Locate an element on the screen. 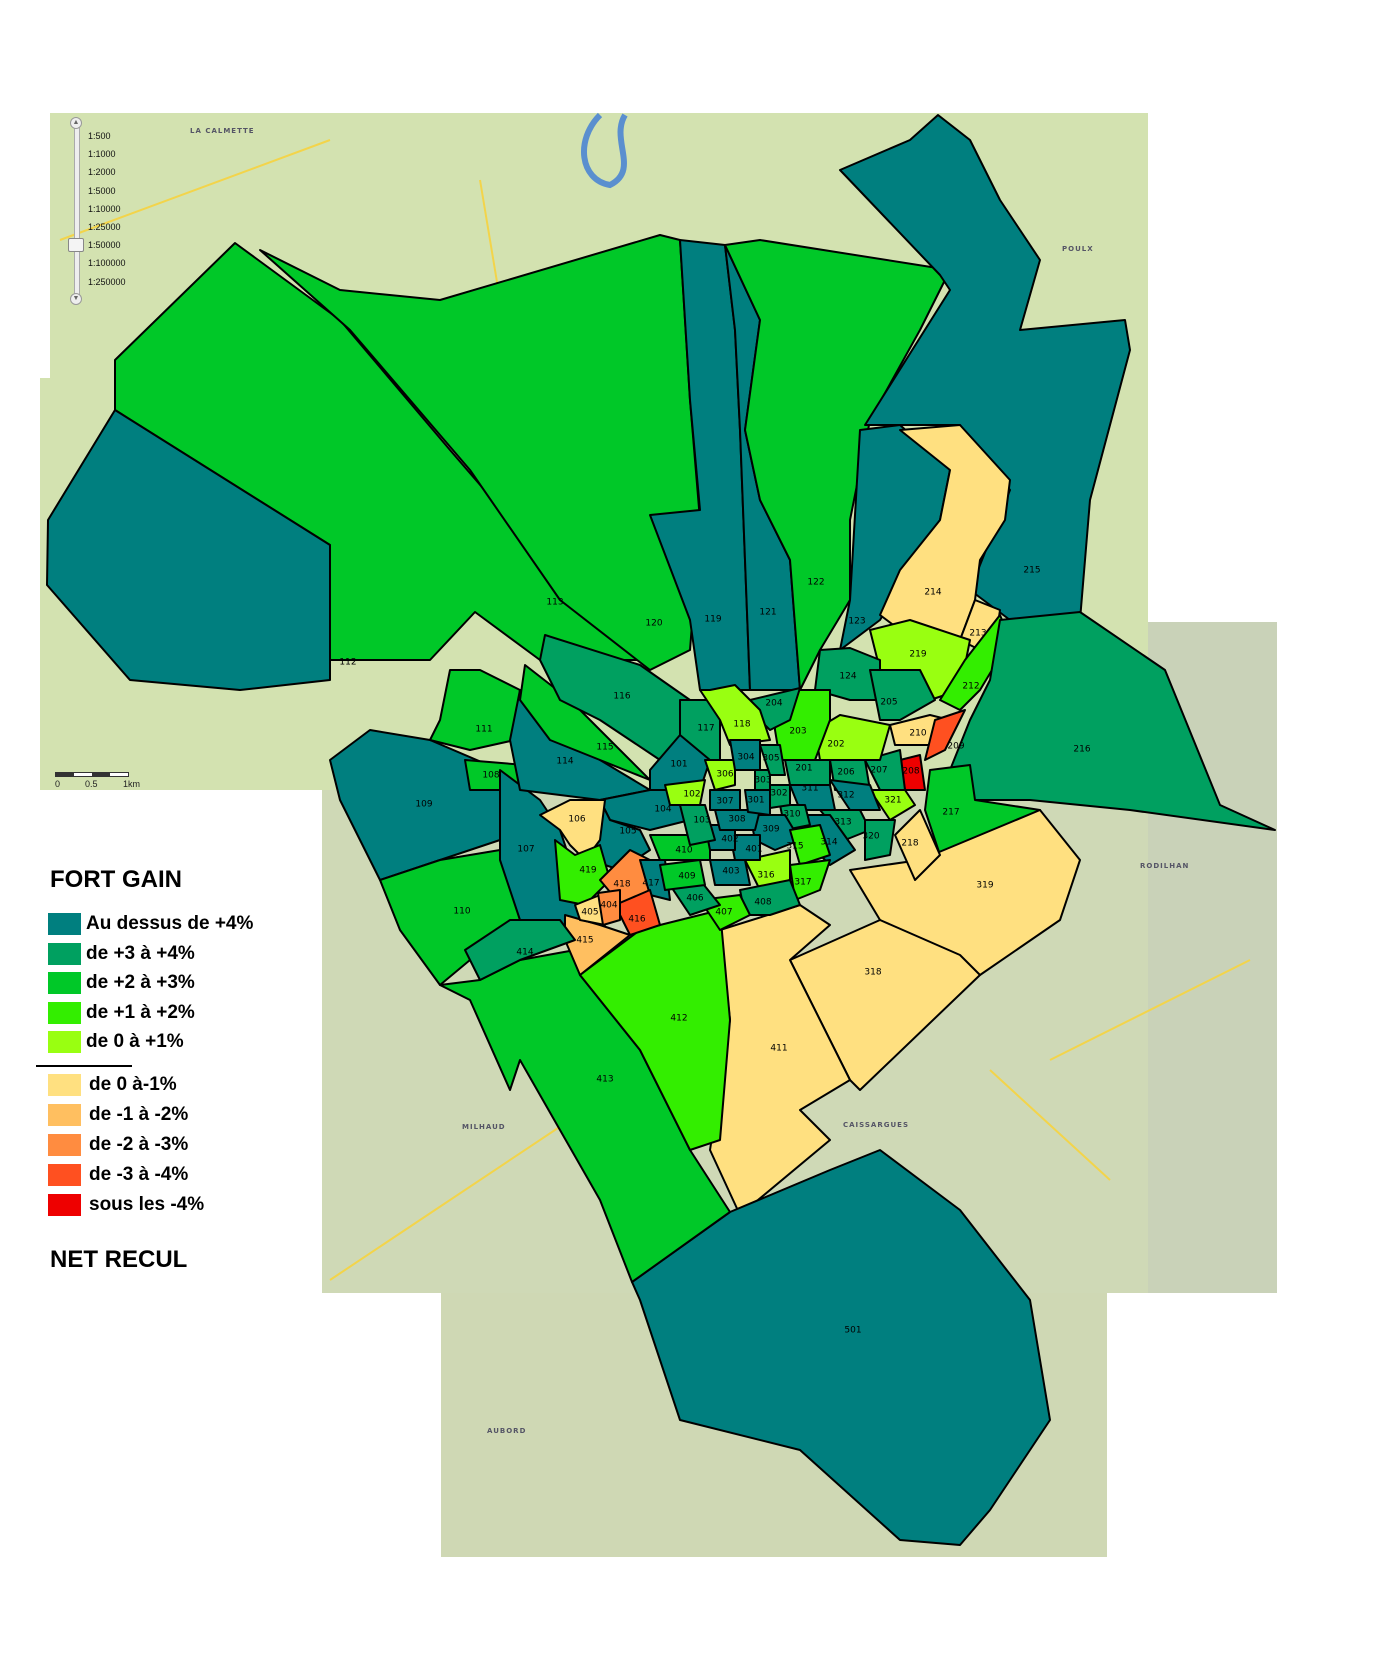 Image resolution: width=1385 pixels, height=1669 pixels. zone-label: 121 is located at coordinates (767, 613).